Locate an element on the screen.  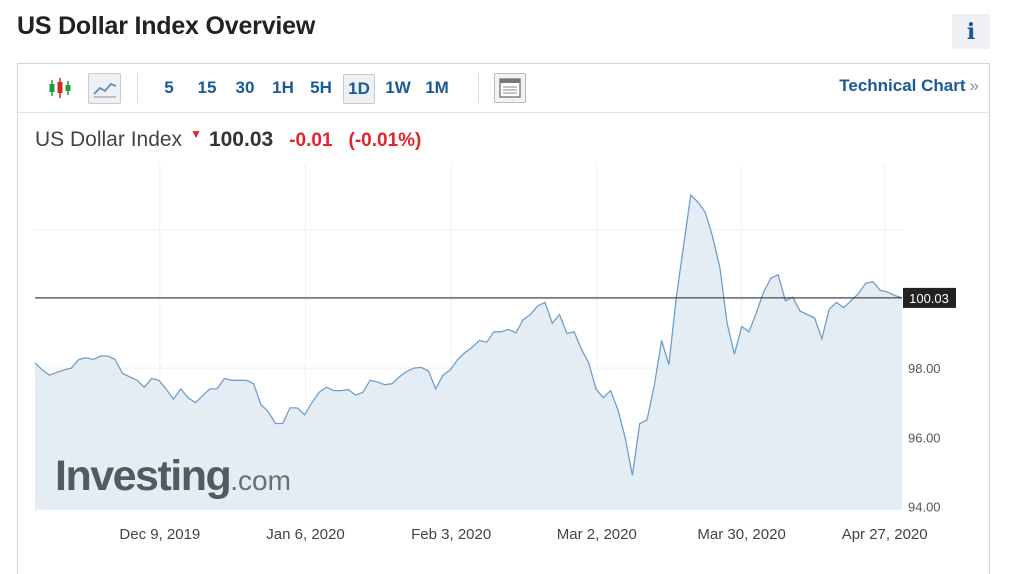
interval-1d: 1D is located at coordinates (359, 89).